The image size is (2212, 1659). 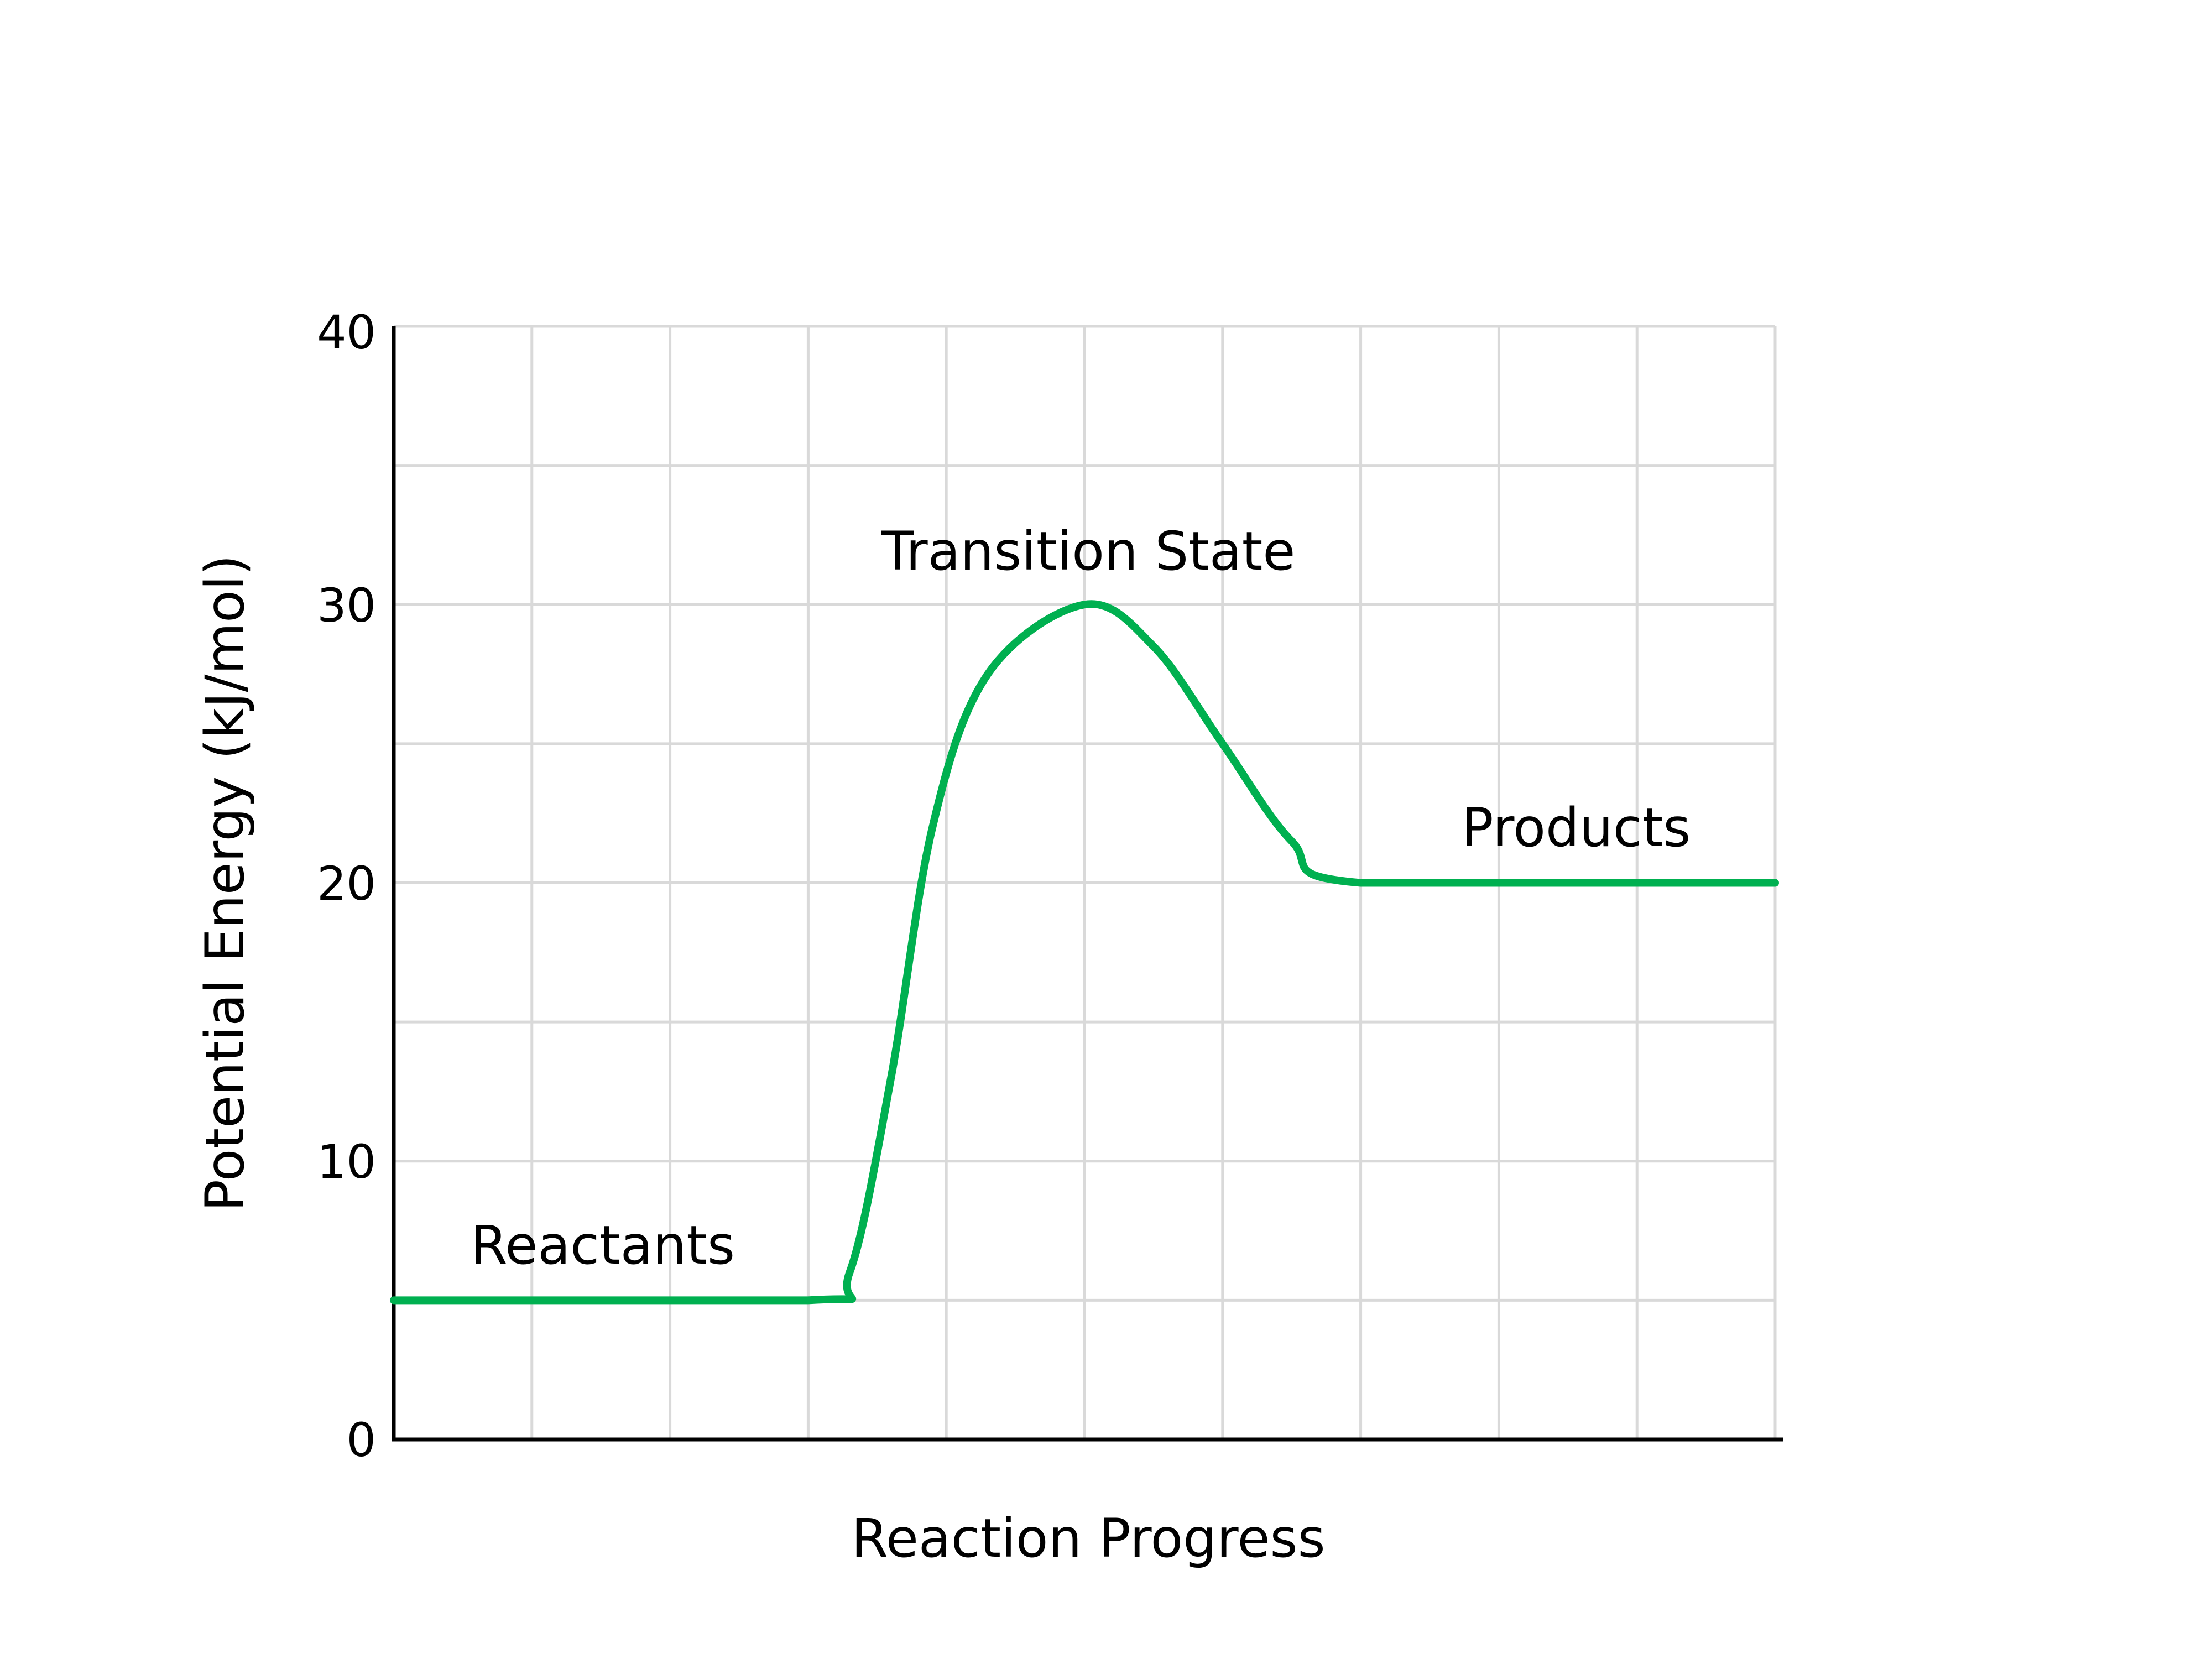 What do you see at coordinates (346, 1162) in the screenshot?
I see `y-tick-10: 10` at bounding box center [346, 1162].